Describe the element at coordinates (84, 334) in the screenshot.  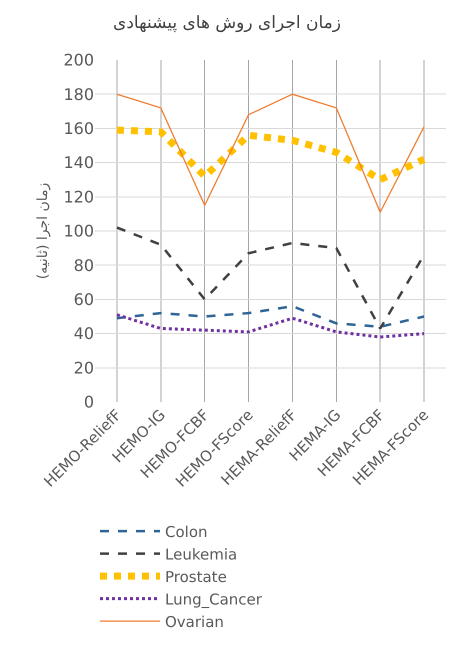
I see `y-tick-label: 40` at that location.